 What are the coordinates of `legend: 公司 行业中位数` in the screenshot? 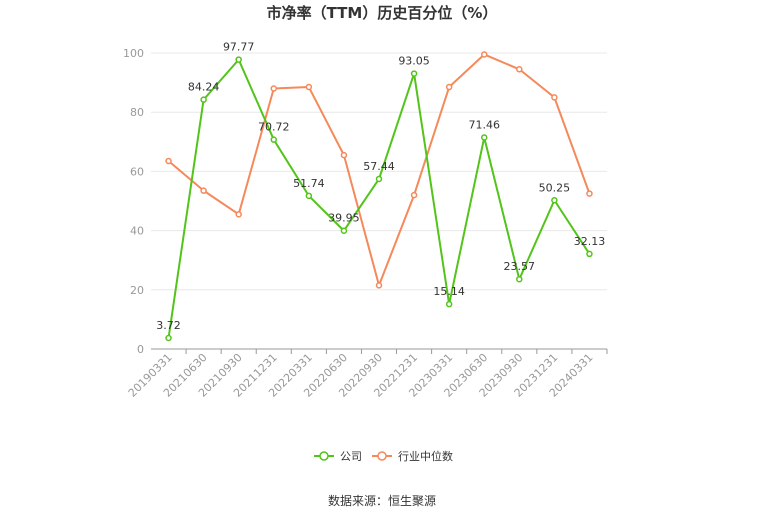 It's located at (383, 456).